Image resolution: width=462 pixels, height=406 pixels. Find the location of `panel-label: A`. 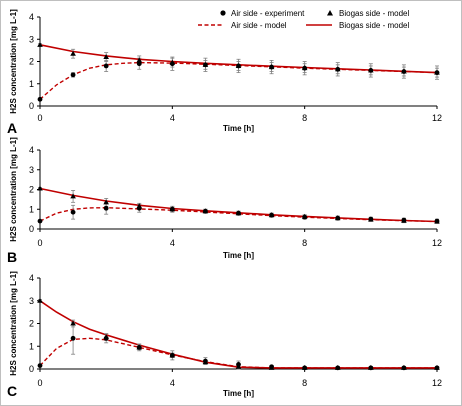

panel-label: A is located at coordinates (12, 128).